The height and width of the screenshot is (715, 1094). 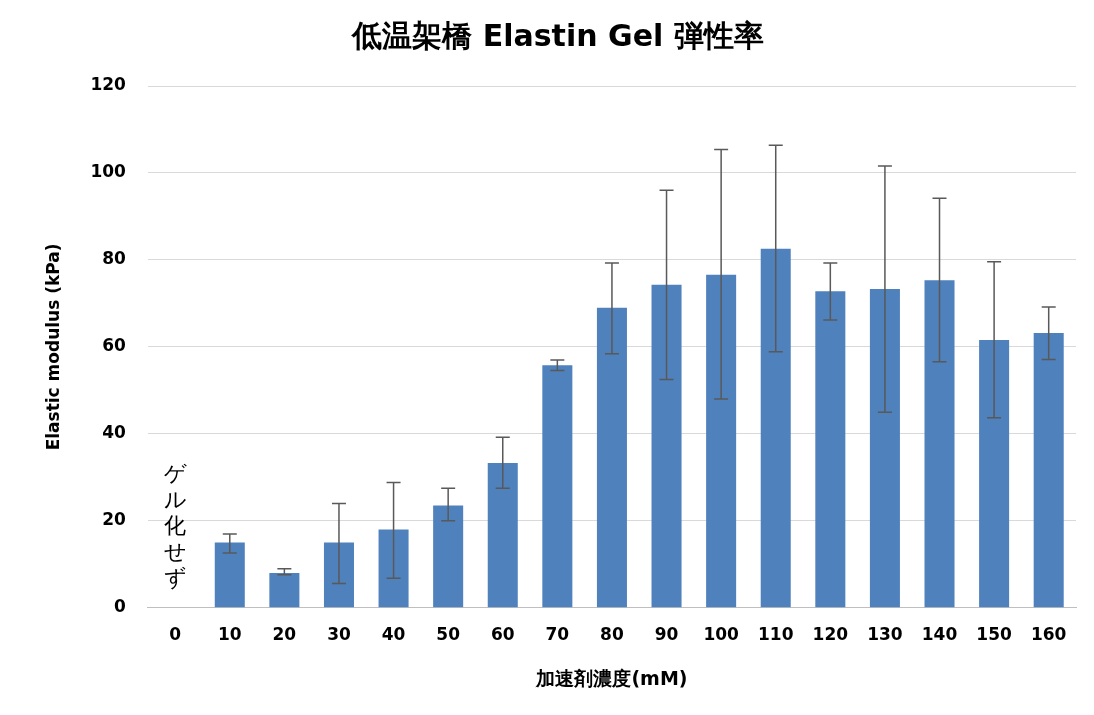 I want to click on x-tick-label: 10, so click(x=229, y=634).